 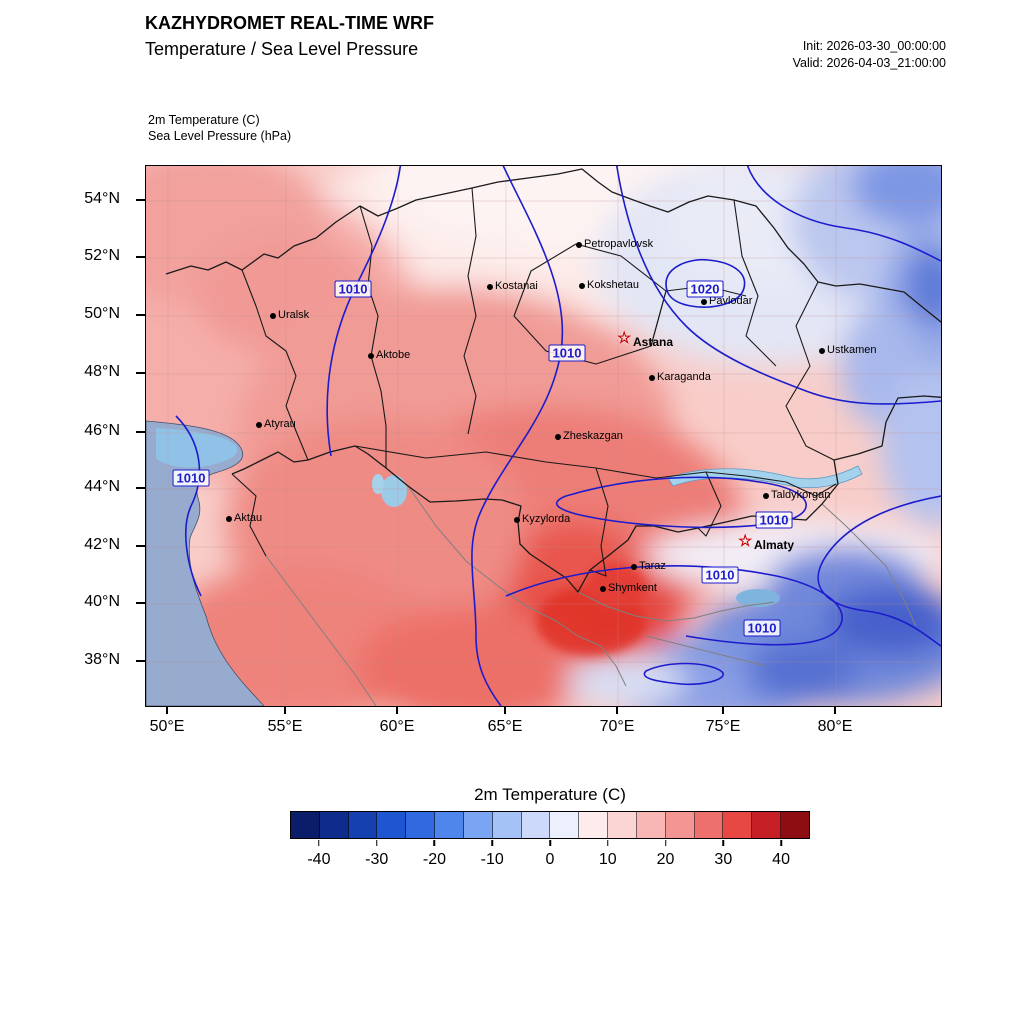 What do you see at coordinates (653, 342) in the screenshot?
I see `city-label: Astana` at bounding box center [653, 342].